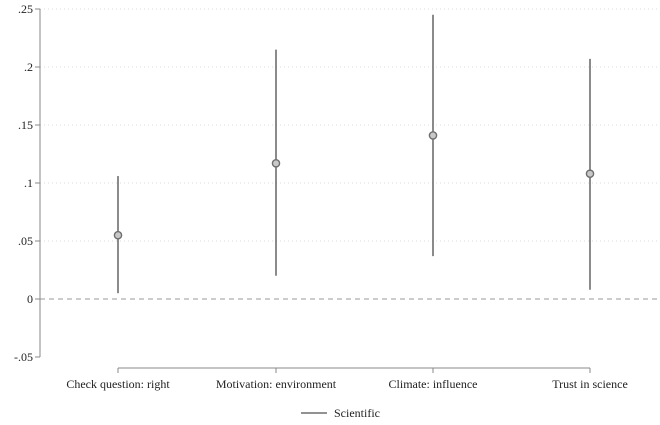 Image resolution: width=660 pixels, height=425 pixels. Describe the element at coordinates (30, 299) in the screenshot. I see `y-tick-label: 0` at that location.